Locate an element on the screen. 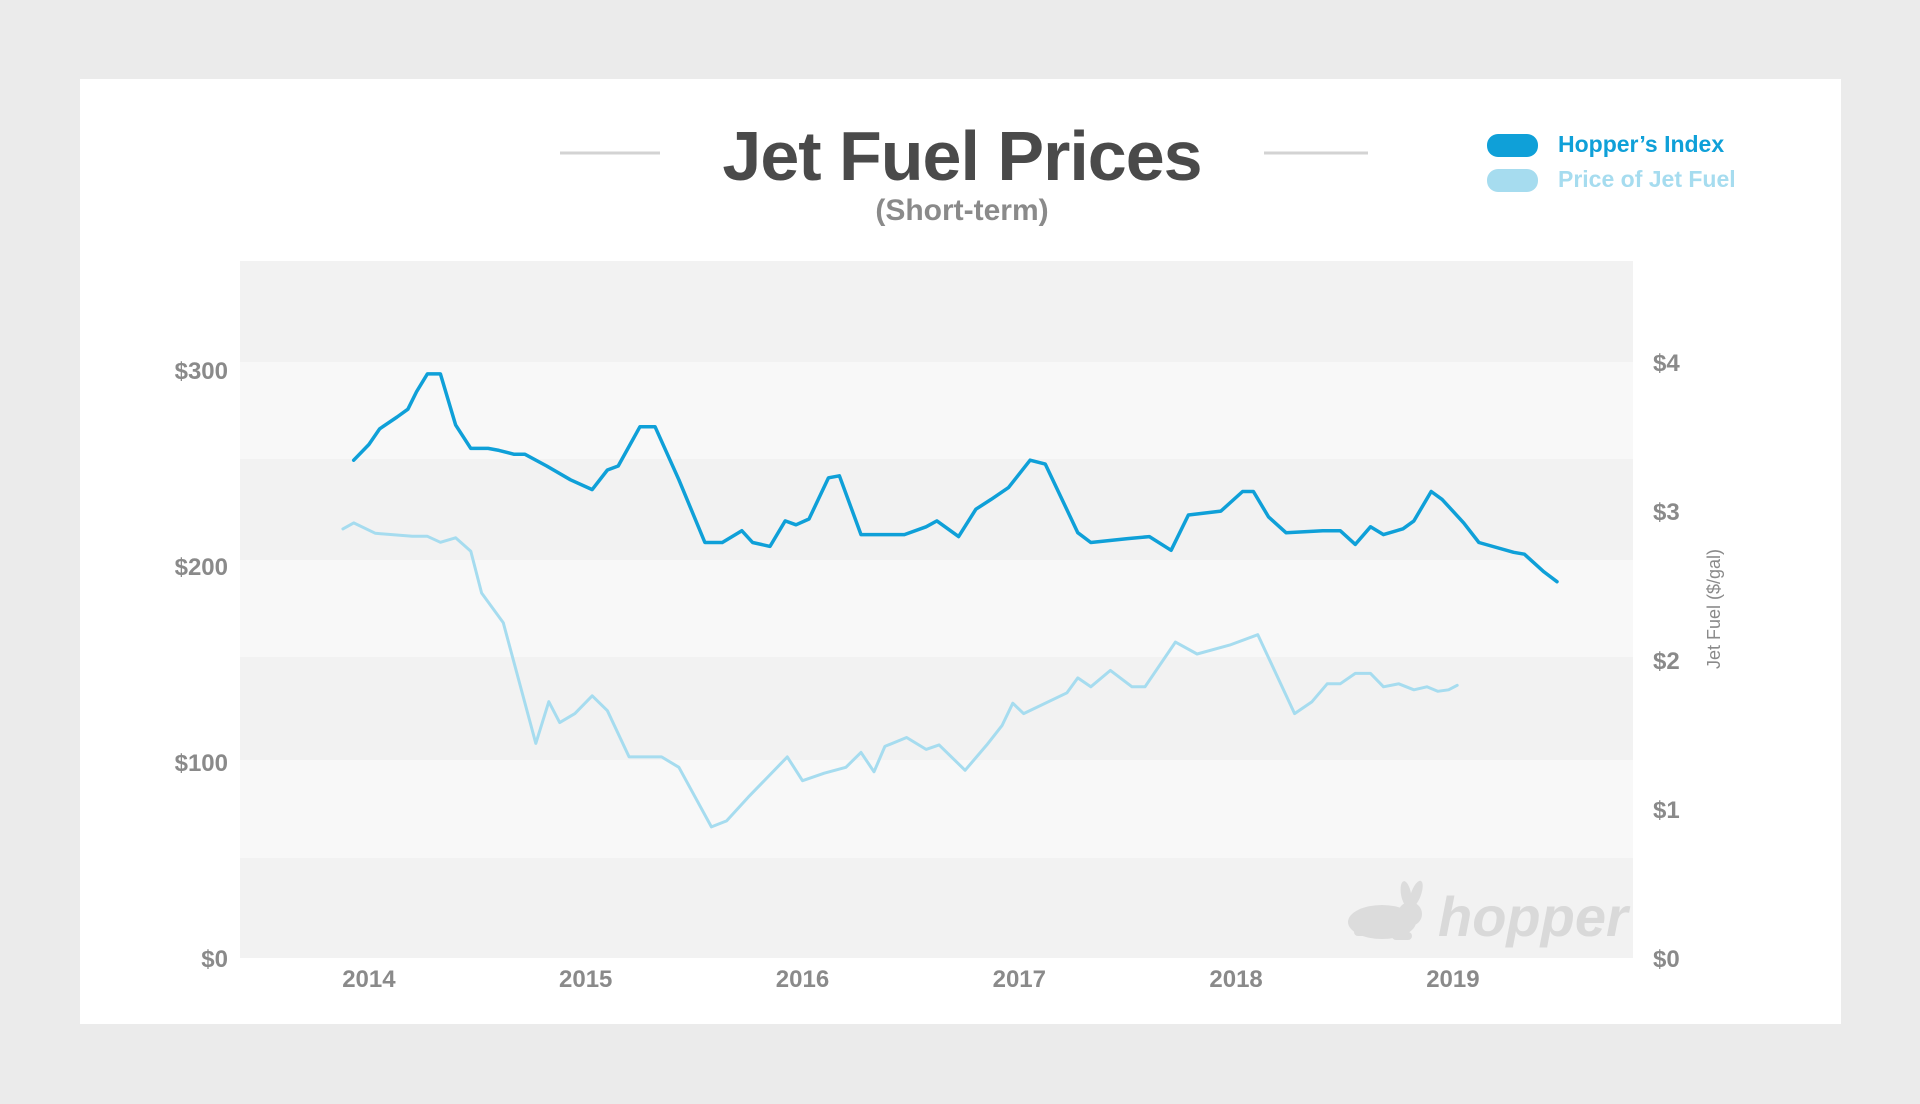 The width and height of the screenshot is (1920, 1104). x-tick-label: 2015 is located at coordinates (585, 979).